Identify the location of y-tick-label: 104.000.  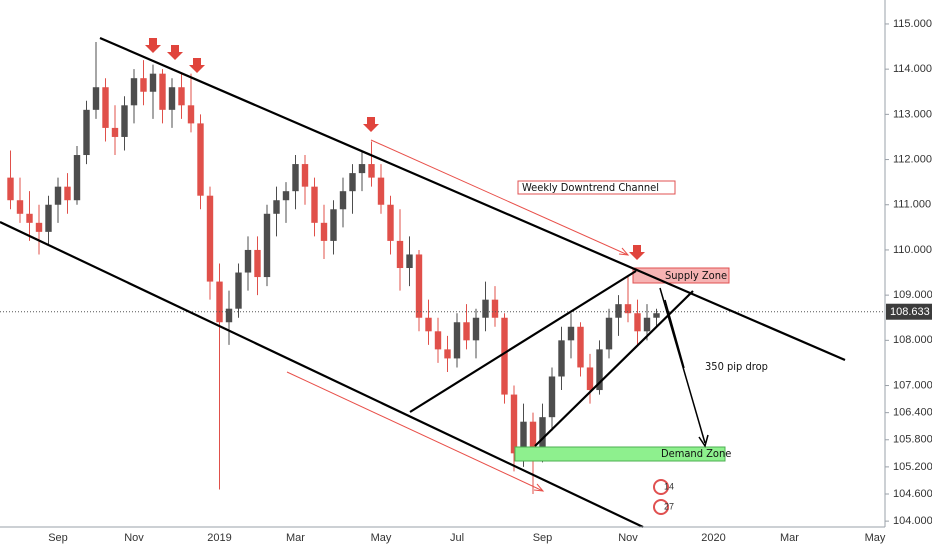
(912, 521).